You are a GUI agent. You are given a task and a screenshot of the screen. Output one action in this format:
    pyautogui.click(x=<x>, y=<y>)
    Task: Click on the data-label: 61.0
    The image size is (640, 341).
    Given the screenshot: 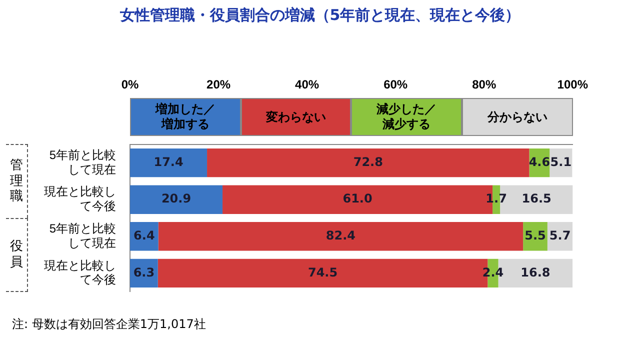 What is the action you would take?
    pyautogui.click(x=357, y=199)
    